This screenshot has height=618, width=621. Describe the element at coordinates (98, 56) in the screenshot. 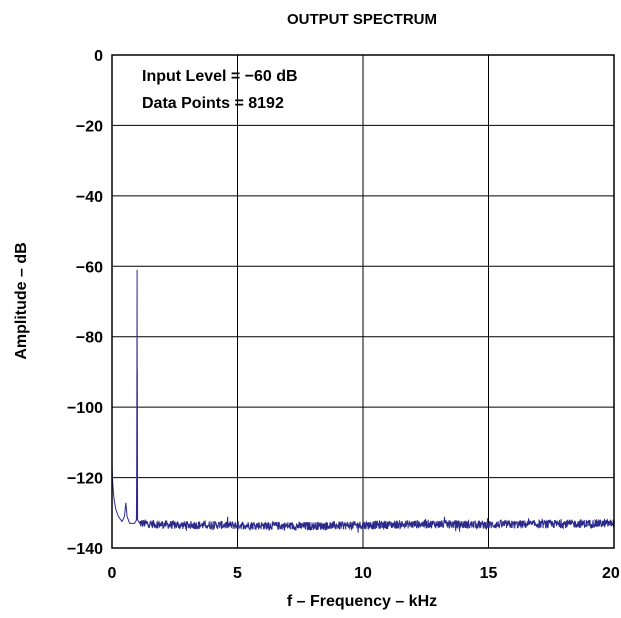

I see `y-tick-label: 0` at that location.